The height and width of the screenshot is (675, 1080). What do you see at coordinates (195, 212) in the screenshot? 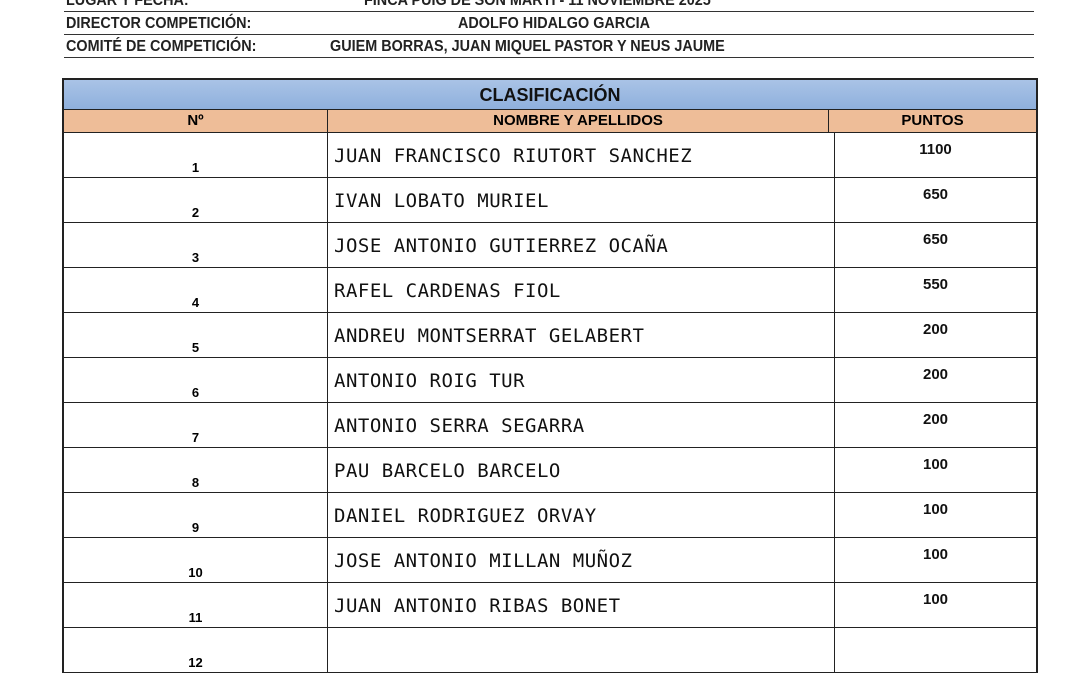
I see `rank-number: 2` at bounding box center [195, 212].